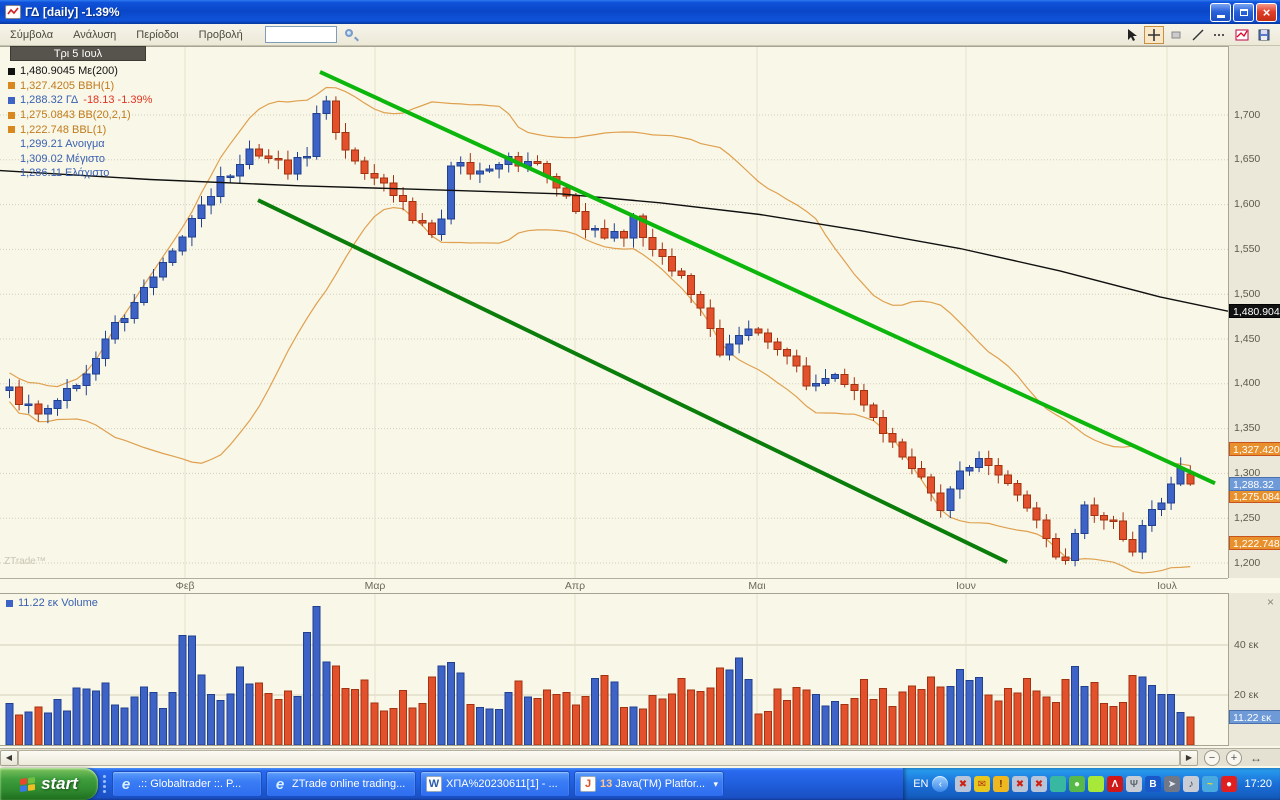  What do you see at coordinates (1167, 586) in the screenshot?
I see `month-label: Ιουλ` at bounding box center [1167, 586].